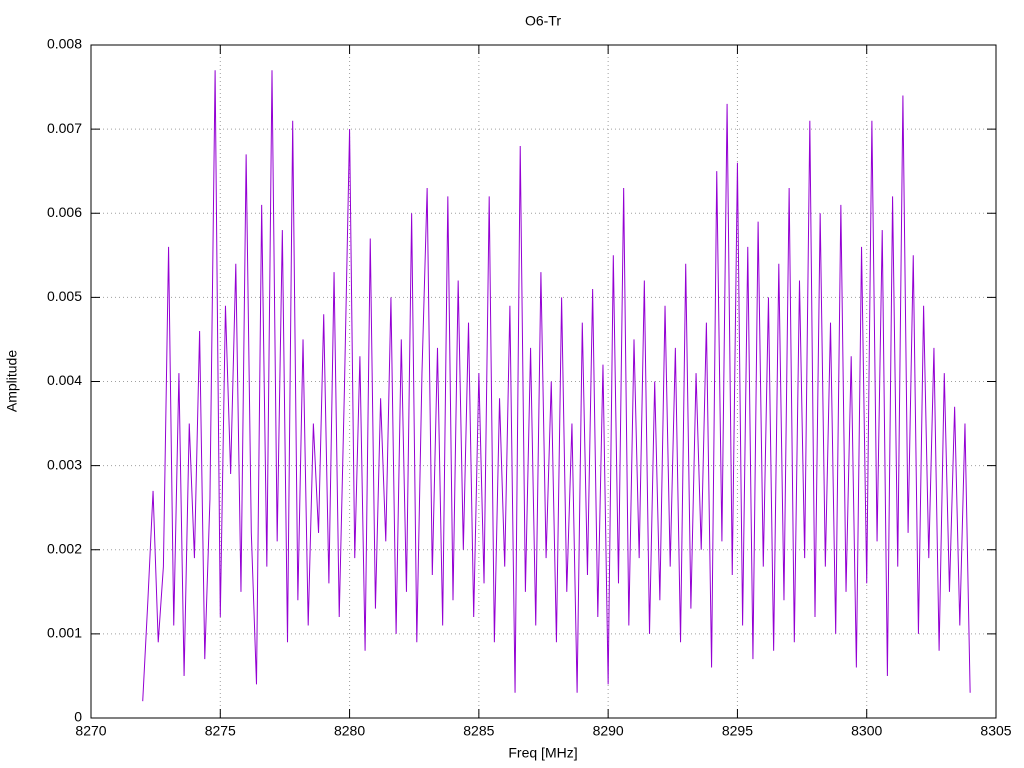 This screenshot has width=1024, height=768. Describe the element at coordinates (64, 548) in the screenshot. I see `y-tick-label: 0.002` at that location.